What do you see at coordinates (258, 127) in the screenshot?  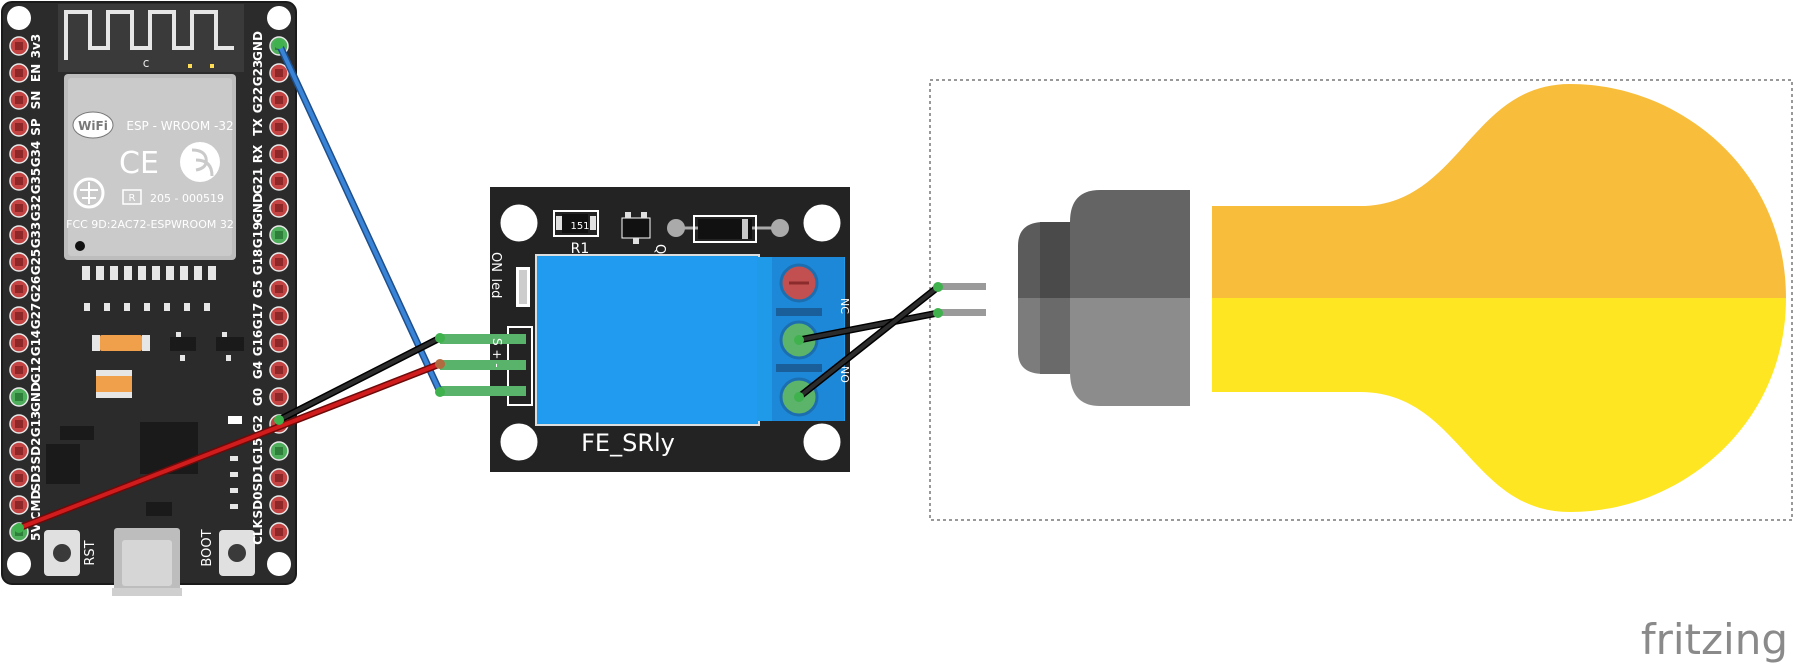 I see `right-pin-label: TX` at bounding box center [258, 127].